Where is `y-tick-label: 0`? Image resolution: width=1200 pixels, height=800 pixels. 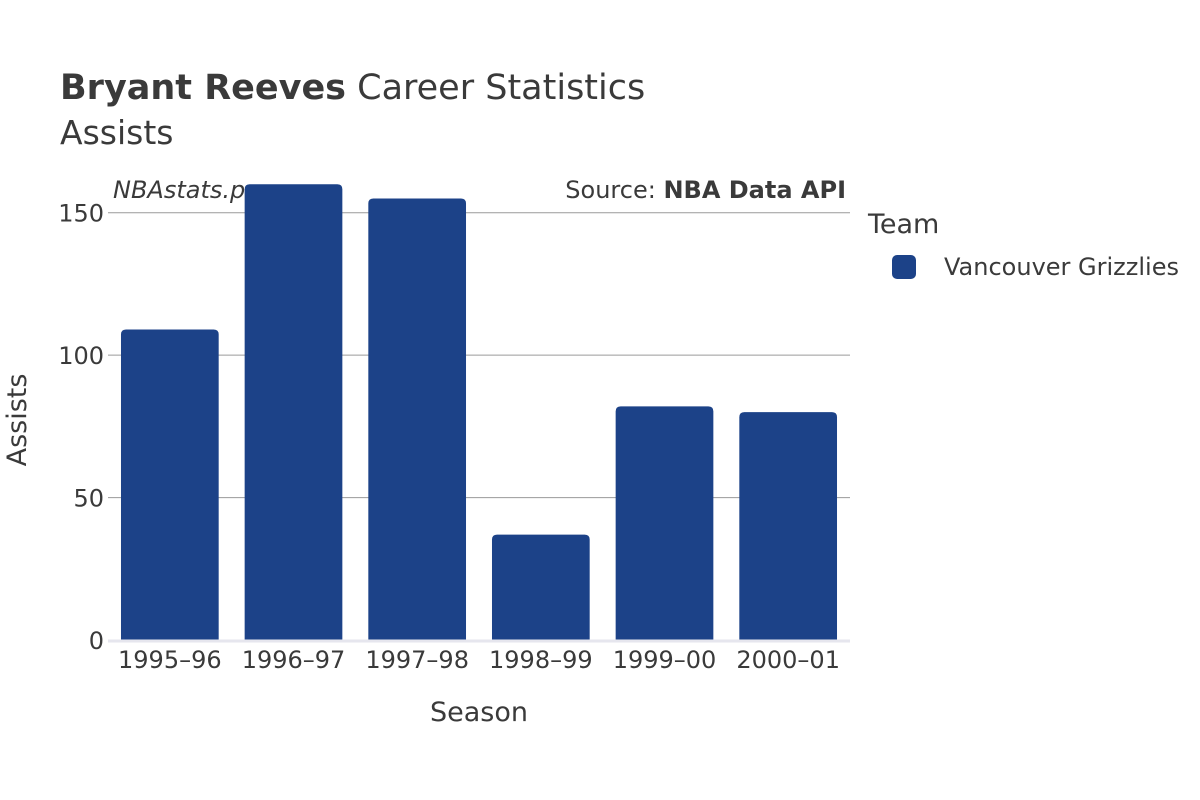 y-tick-label: 0 is located at coordinates (96, 641).